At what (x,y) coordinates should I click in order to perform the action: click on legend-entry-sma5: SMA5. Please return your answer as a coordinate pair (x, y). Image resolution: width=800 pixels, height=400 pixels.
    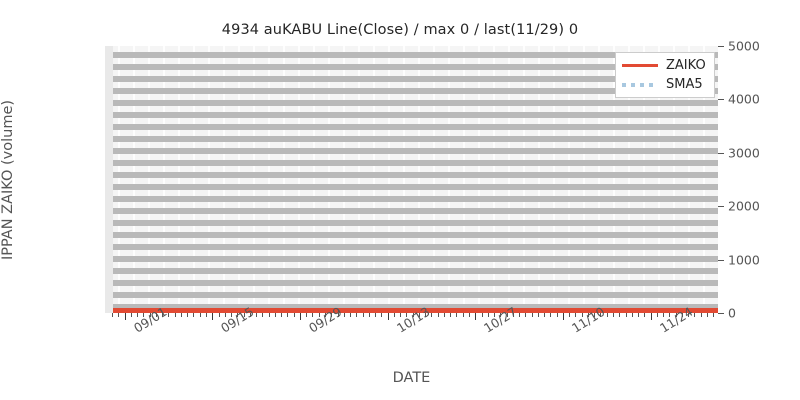
    Looking at the image, I should click on (664, 84).